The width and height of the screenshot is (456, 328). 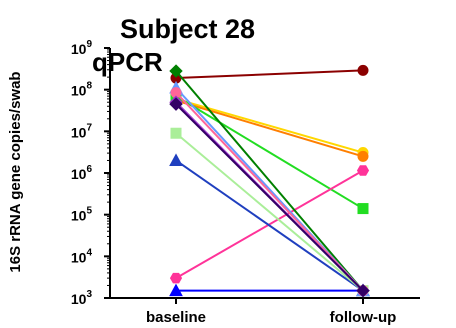 What do you see at coordinates (176, 317) in the screenshot?
I see `x-tick-label: baseline` at bounding box center [176, 317].